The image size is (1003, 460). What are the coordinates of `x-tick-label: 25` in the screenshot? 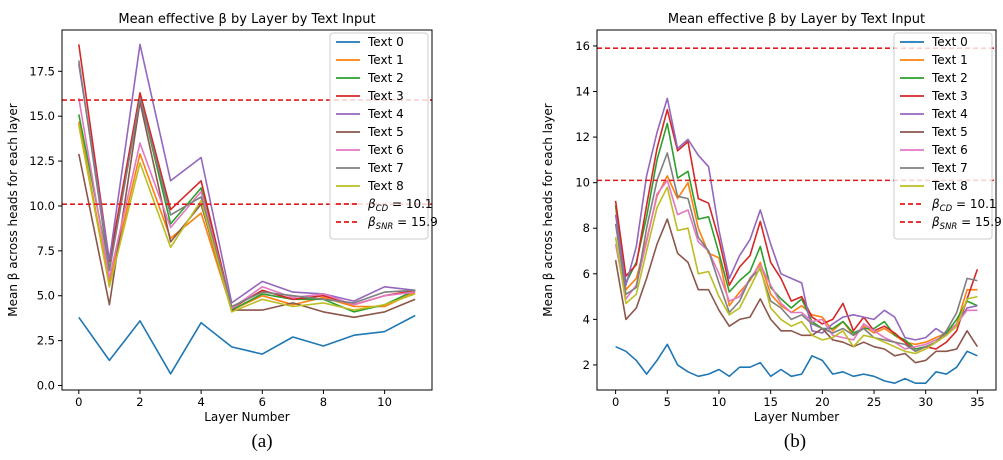 It's located at (874, 402).